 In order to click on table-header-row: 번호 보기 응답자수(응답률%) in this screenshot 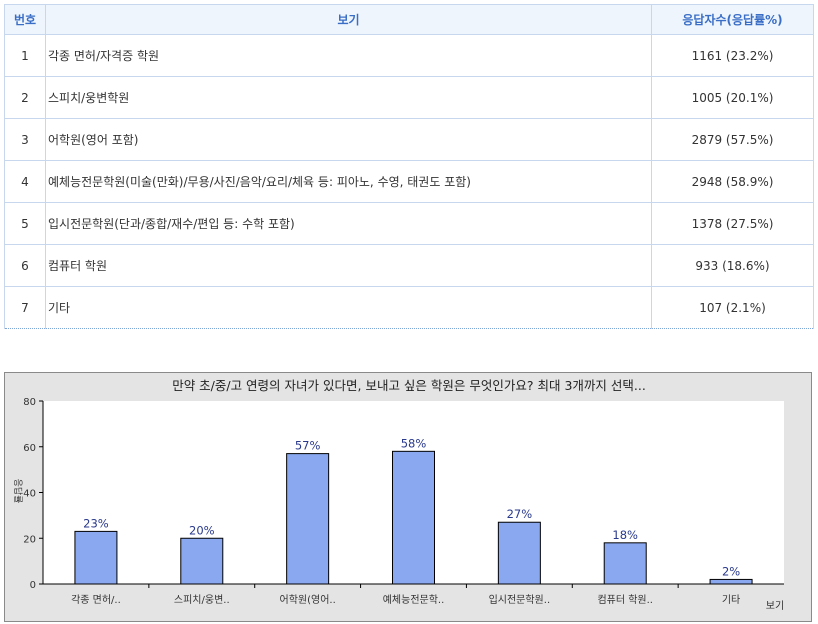, I will do `click(409, 19)`.